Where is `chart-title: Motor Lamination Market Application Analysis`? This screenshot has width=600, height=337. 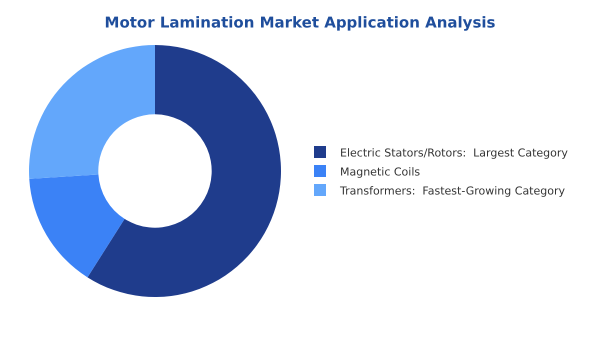
chart-title: Motor Lamination Market Application Analysis is located at coordinates (300, 22).